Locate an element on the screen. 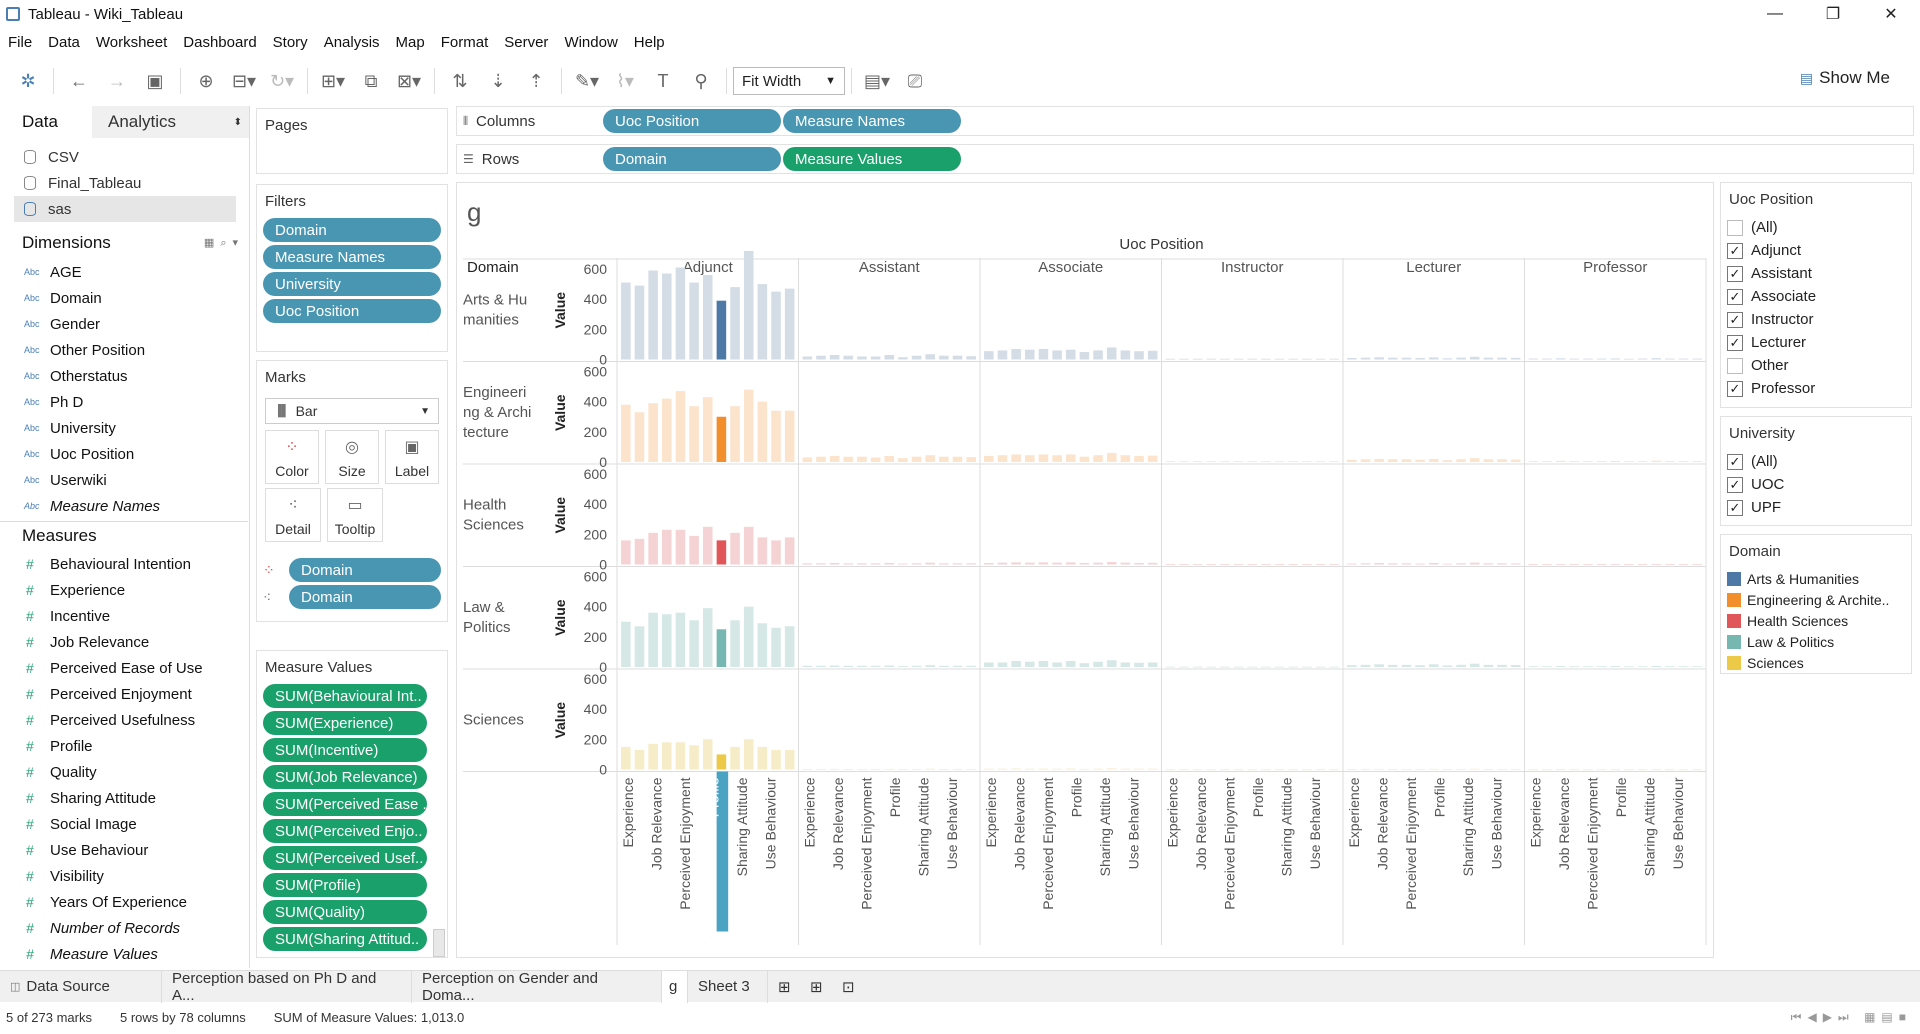 The width and height of the screenshot is (1920, 1034). uoc-position-option: (All) is located at coordinates (1816, 227).